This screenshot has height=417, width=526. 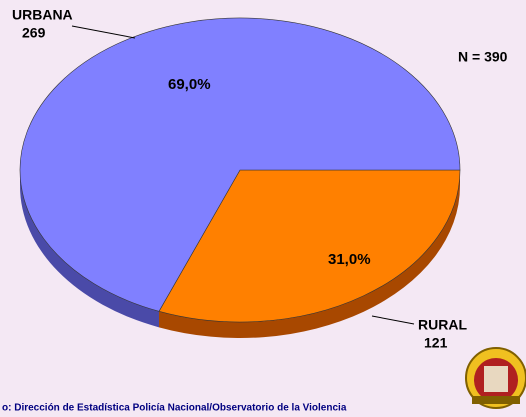 What do you see at coordinates (436, 343) in the screenshot?
I see `count-label: 121` at bounding box center [436, 343].